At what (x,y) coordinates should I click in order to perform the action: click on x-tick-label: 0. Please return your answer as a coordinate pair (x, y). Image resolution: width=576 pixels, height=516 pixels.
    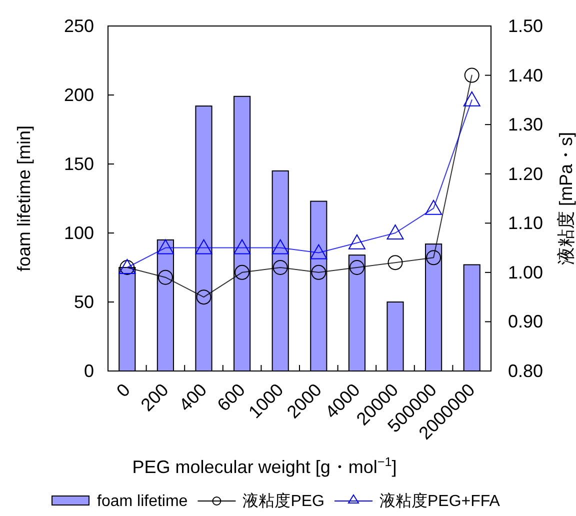
    Looking at the image, I should click on (123, 390).